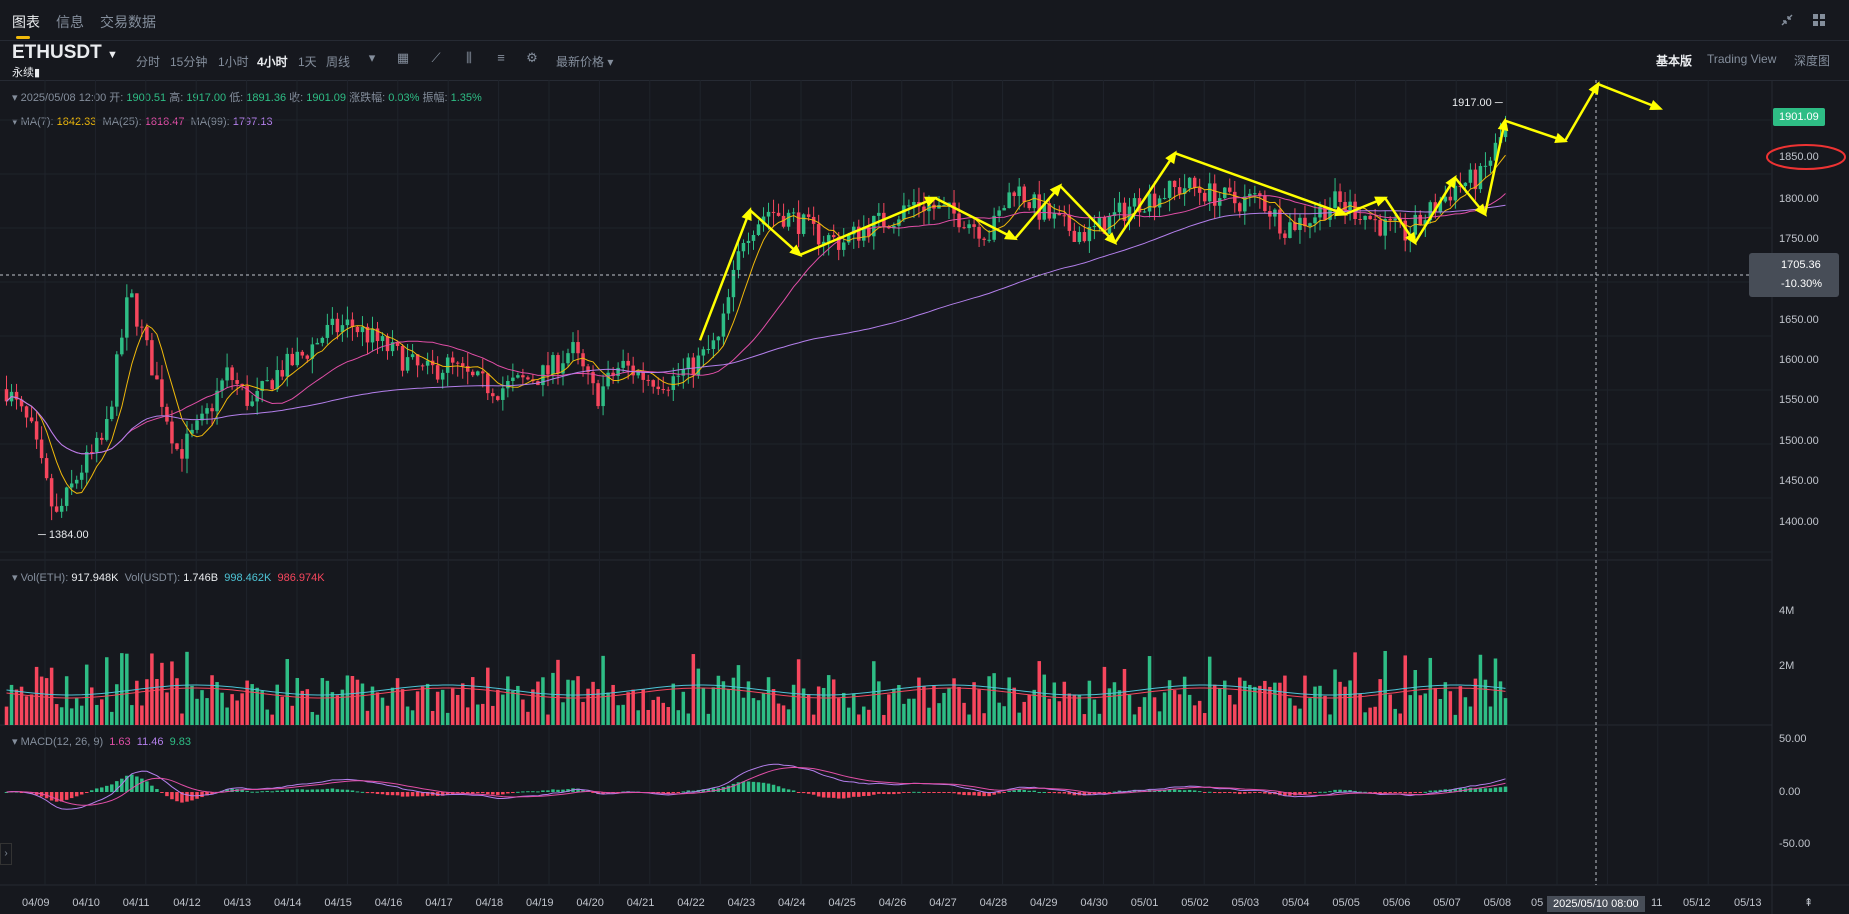 The height and width of the screenshot is (914, 1849). Describe the element at coordinates (1799, 117) in the screenshot. I see `current-price-tag: 1901.09` at that location.